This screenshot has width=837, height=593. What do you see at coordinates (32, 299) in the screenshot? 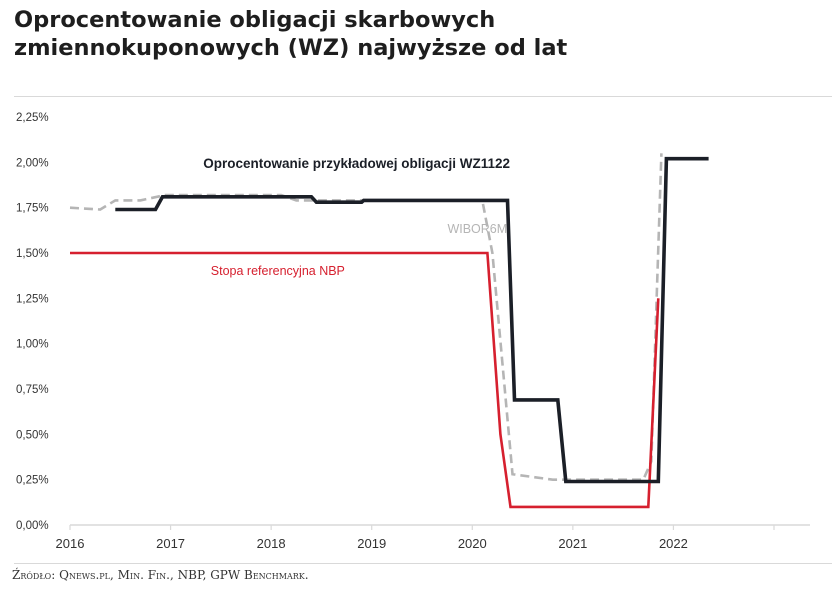
I see `y-tick-label: 1,25%` at bounding box center [32, 299].